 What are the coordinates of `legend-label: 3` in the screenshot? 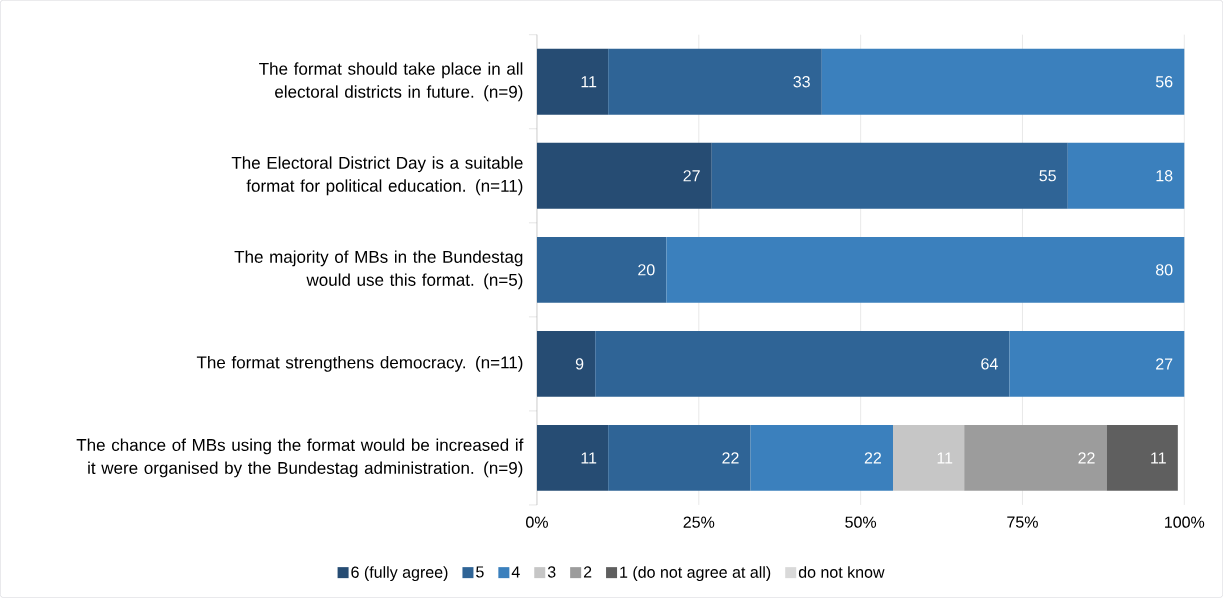 It's located at (551, 572).